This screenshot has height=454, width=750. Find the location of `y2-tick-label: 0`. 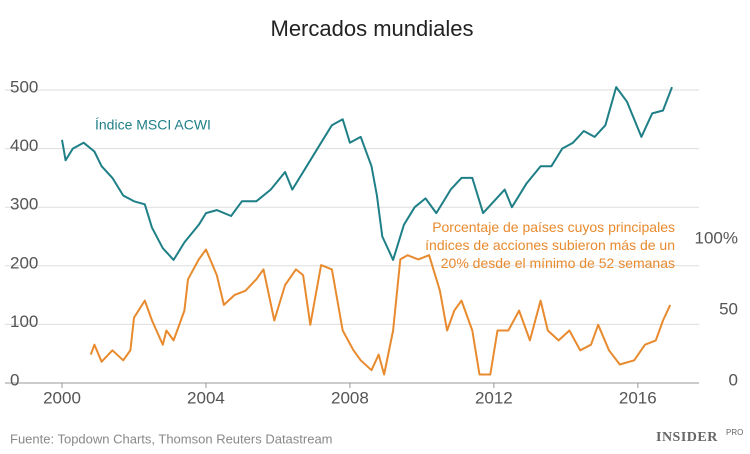

y2-tick-label: 0 is located at coordinates (733, 379).